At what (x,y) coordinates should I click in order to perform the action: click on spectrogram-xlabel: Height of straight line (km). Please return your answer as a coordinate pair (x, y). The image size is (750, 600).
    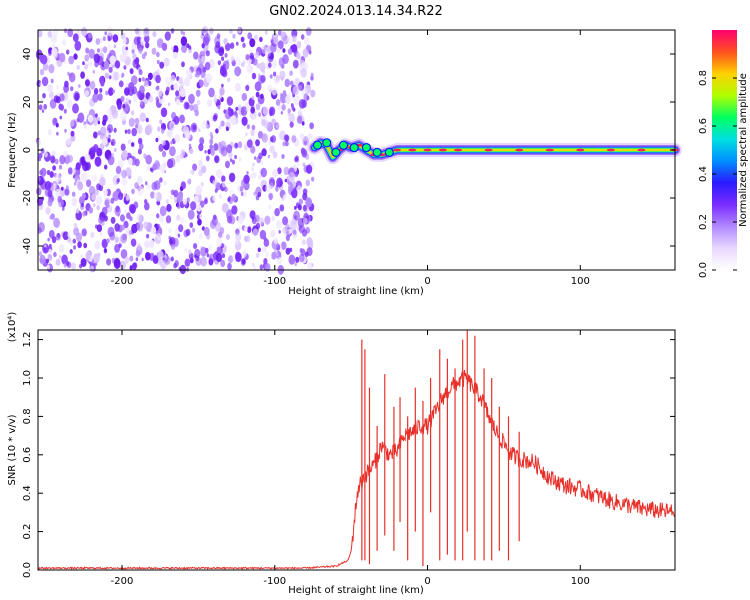
    Looking at the image, I should click on (356, 291).